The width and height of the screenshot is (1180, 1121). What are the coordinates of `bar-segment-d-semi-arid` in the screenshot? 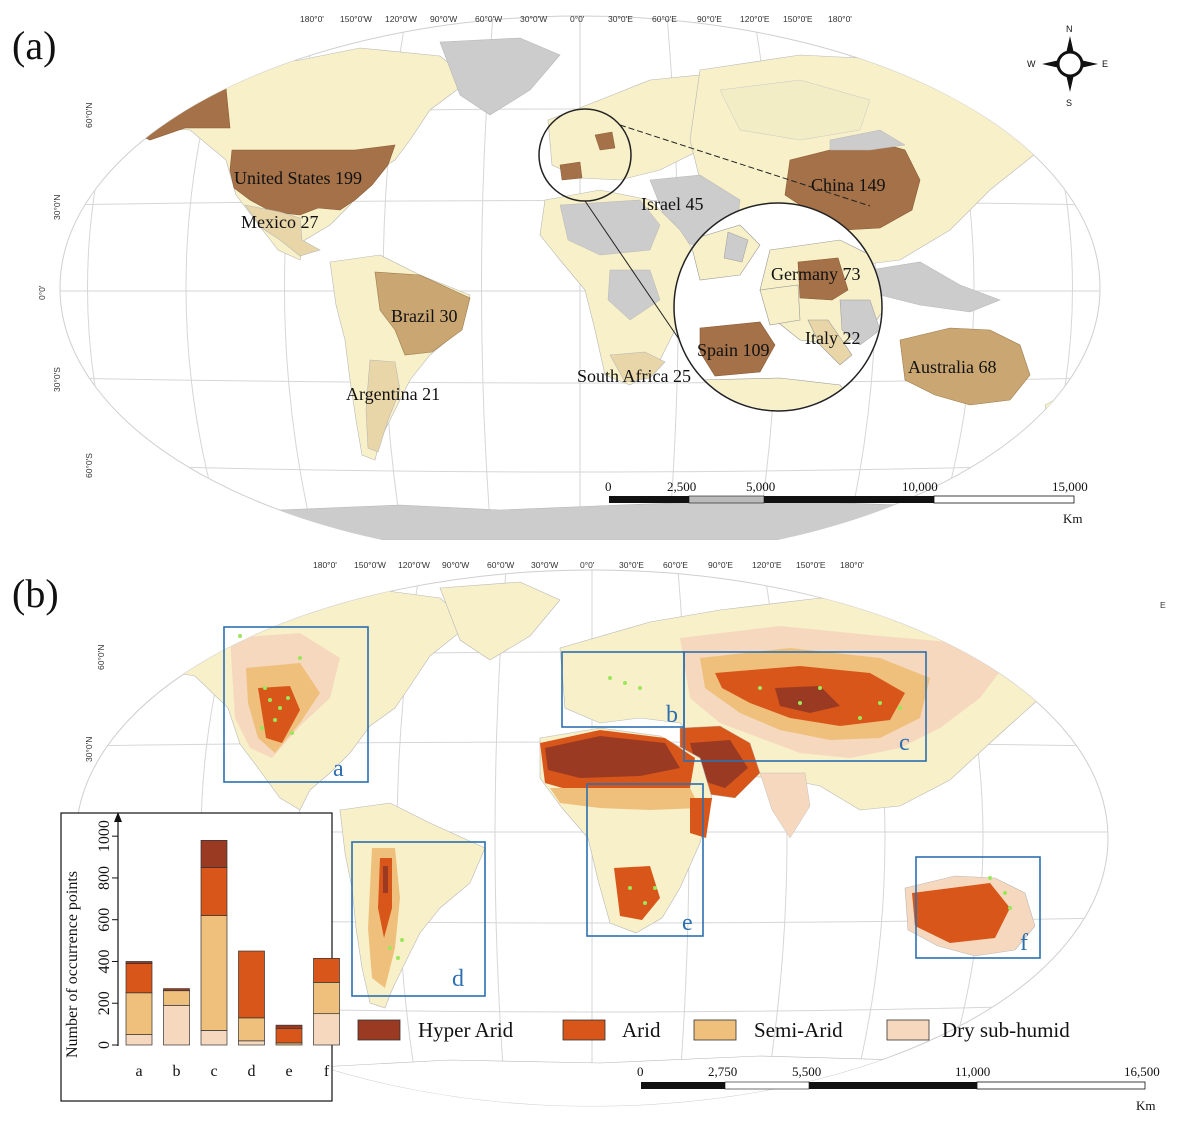 It's located at (251, 1029).